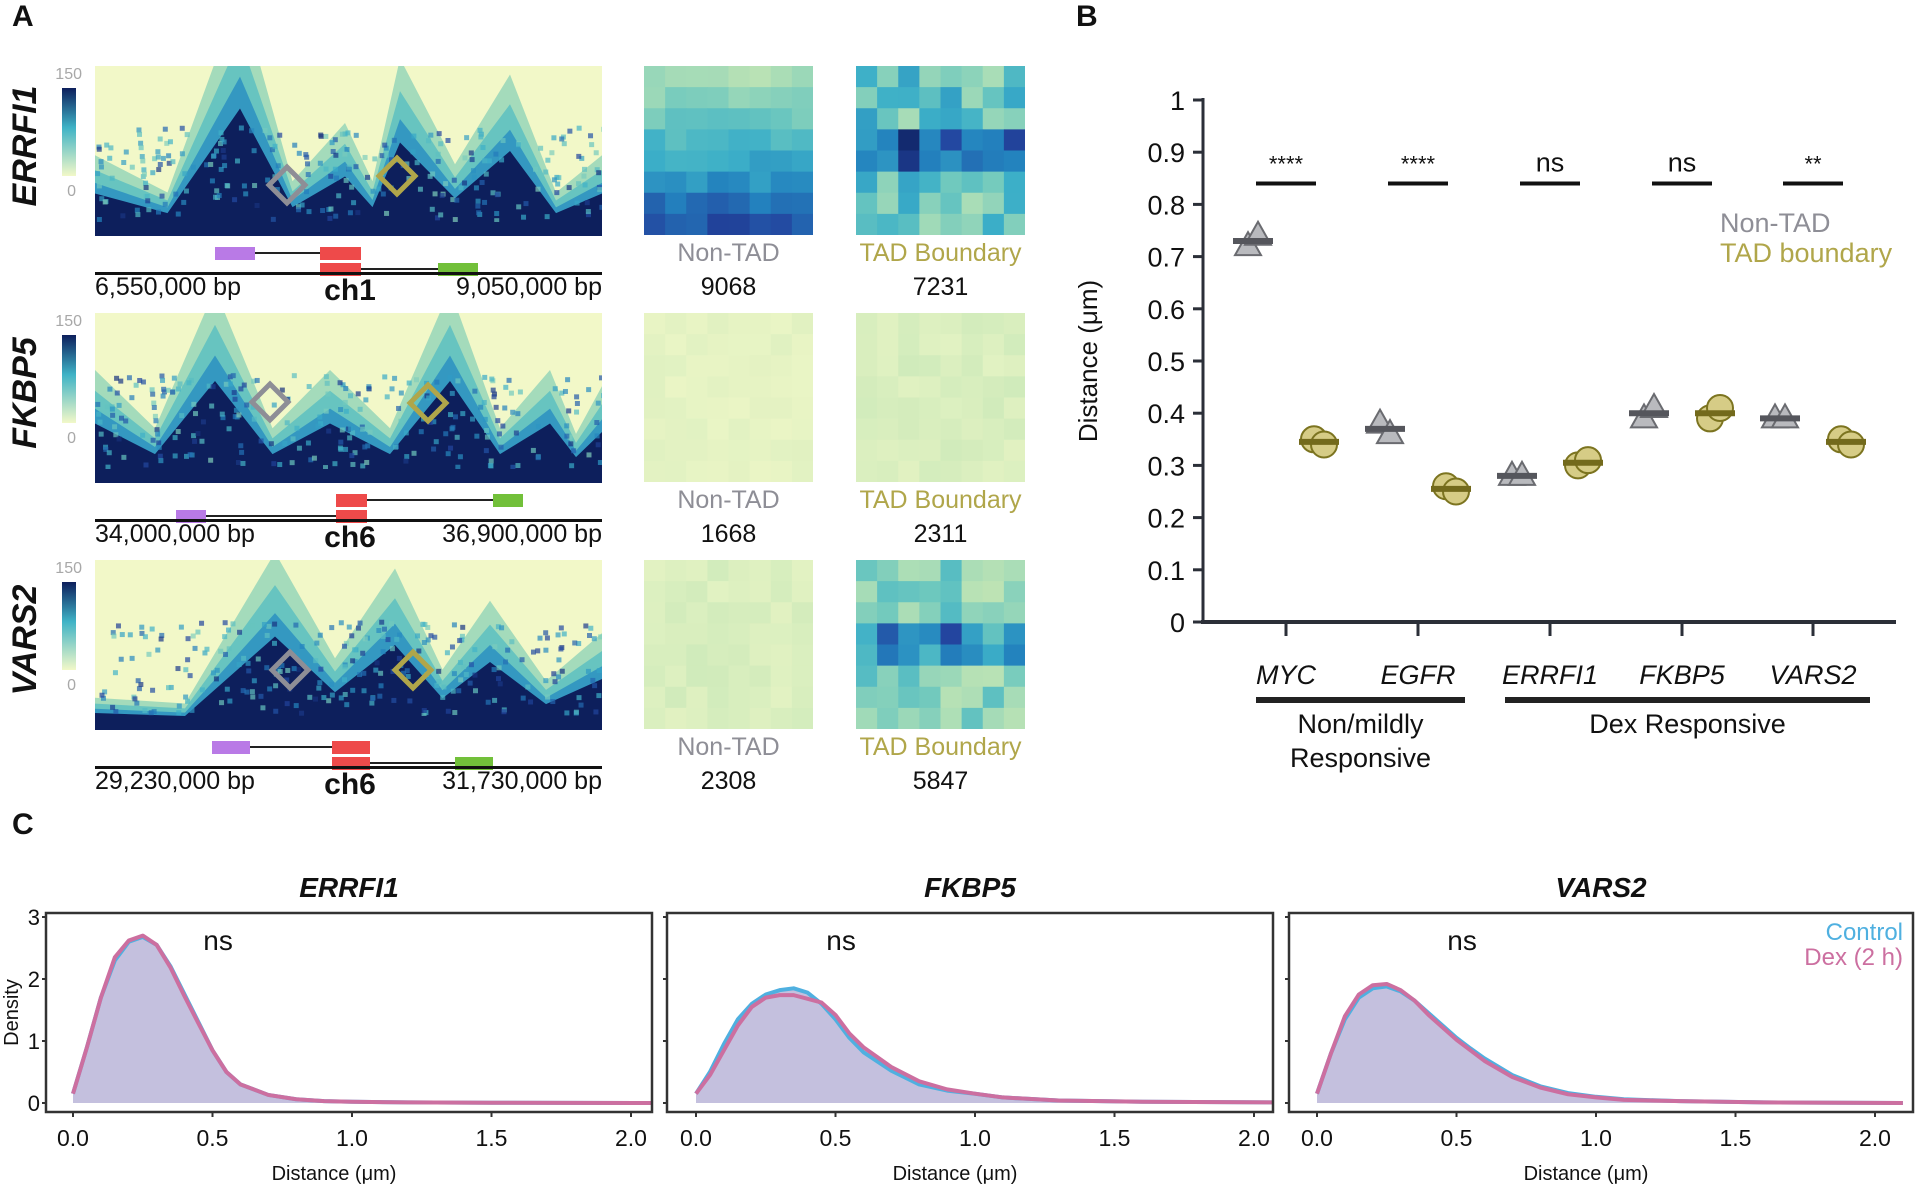  What do you see at coordinates (1088, 361) in the screenshot?
I see `y-axis-label: Distance (μm)` at bounding box center [1088, 361].